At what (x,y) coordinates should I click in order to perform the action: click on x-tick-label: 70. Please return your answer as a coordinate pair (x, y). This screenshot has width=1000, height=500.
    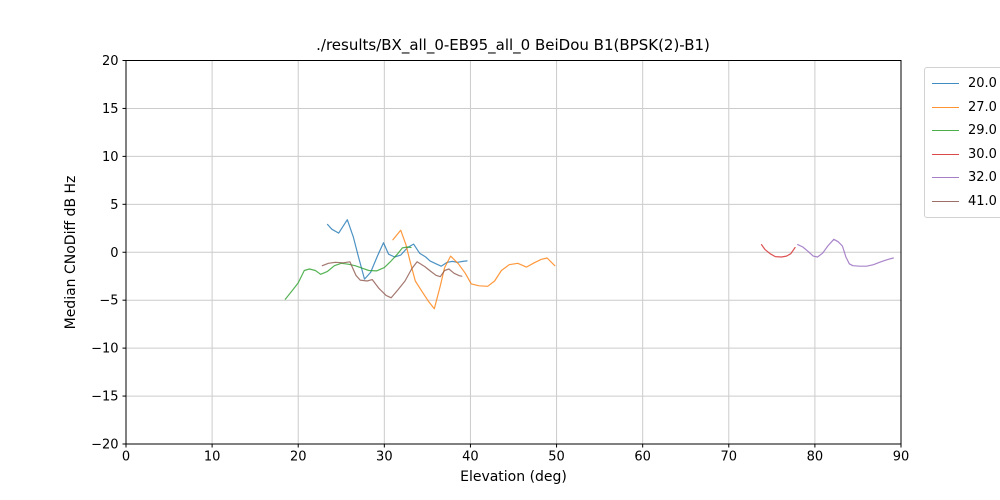
    Looking at the image, I should click on (729, 457).